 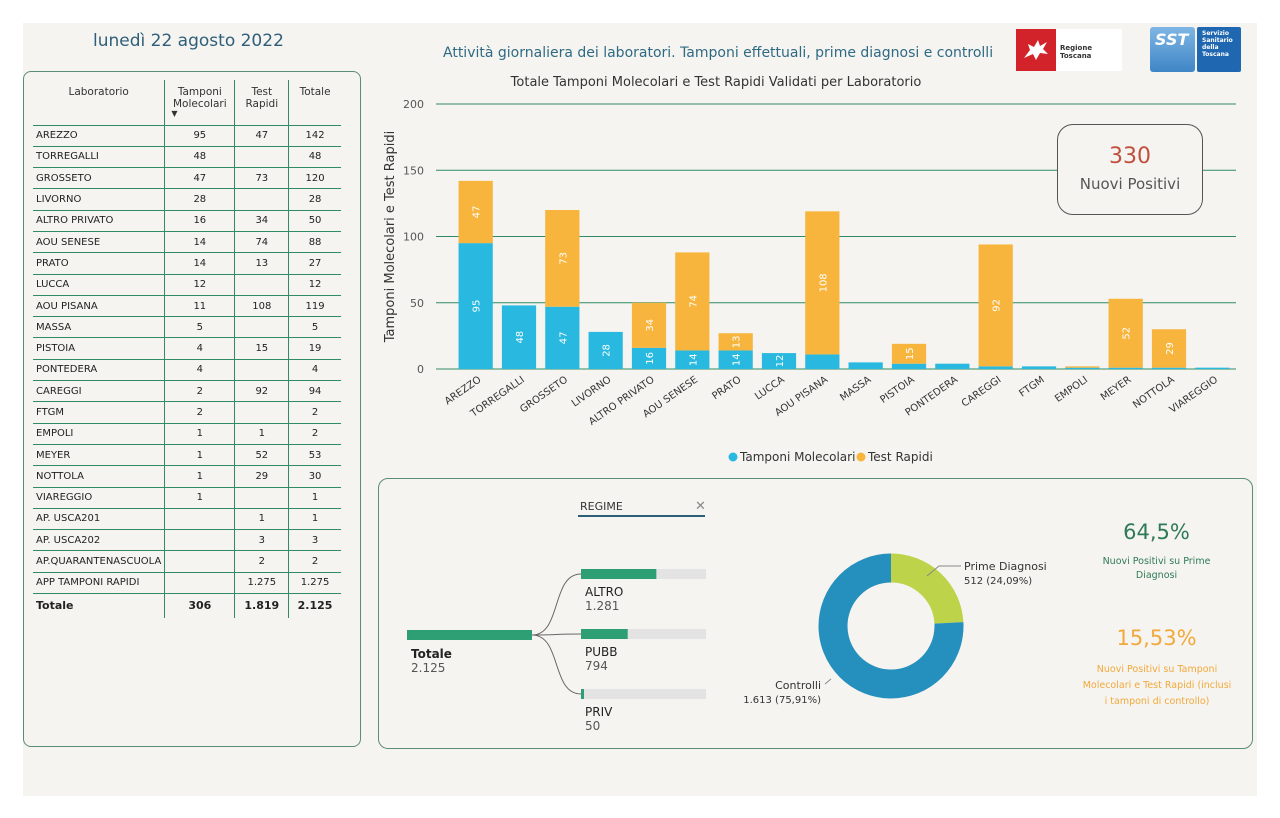 I want to click on table-row: MASSA 5 5, so click(x=187, y=327).